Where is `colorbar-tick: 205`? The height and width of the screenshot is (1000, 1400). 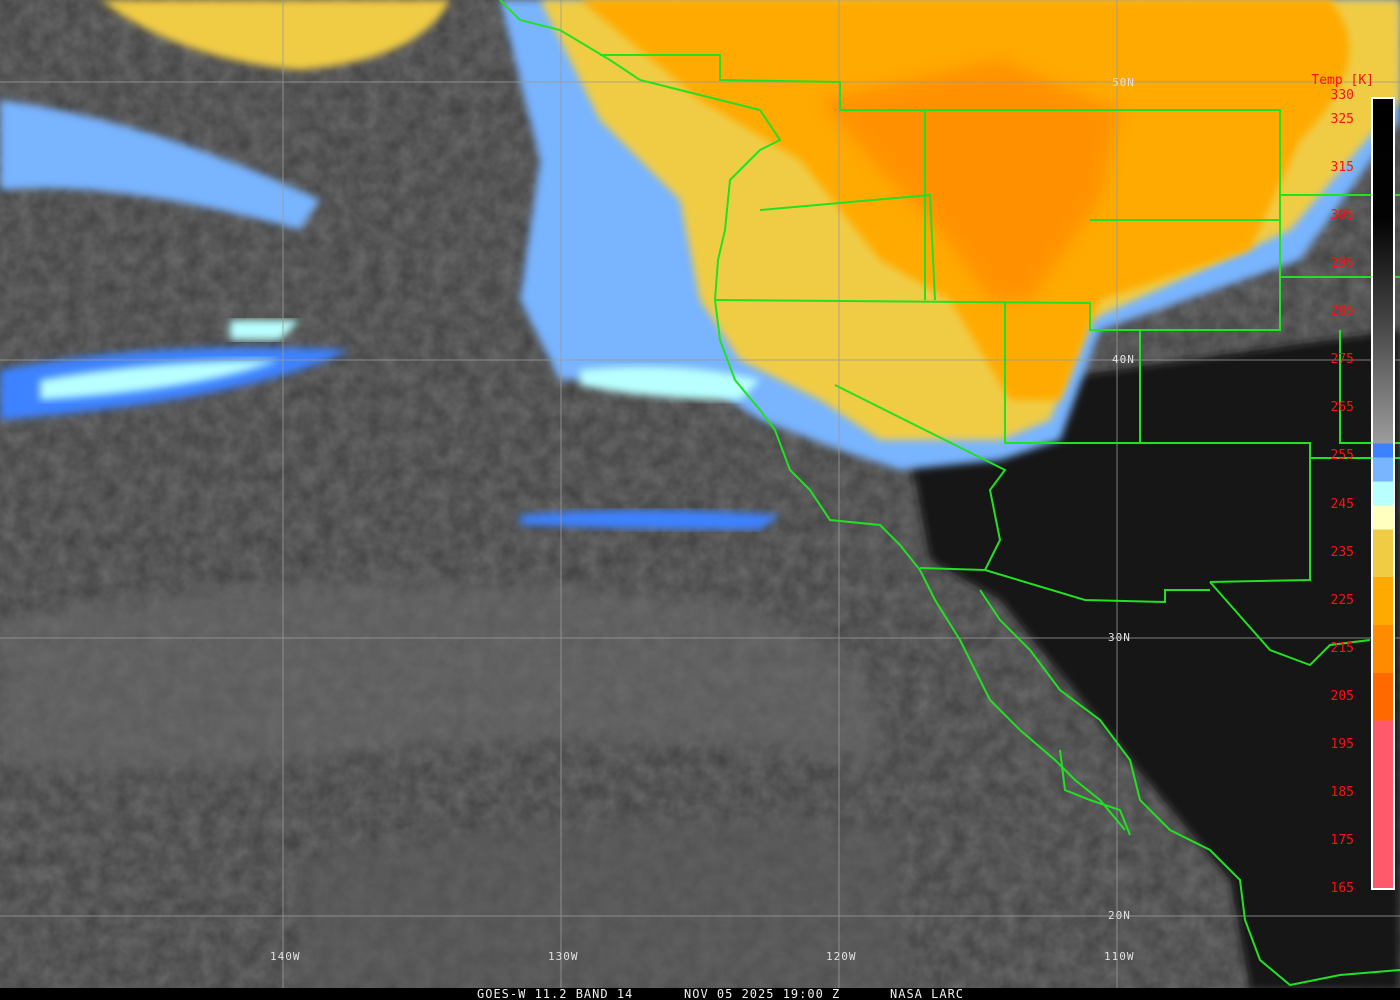
colorbar-tick: 205 is located at coordinates (1342, 696).